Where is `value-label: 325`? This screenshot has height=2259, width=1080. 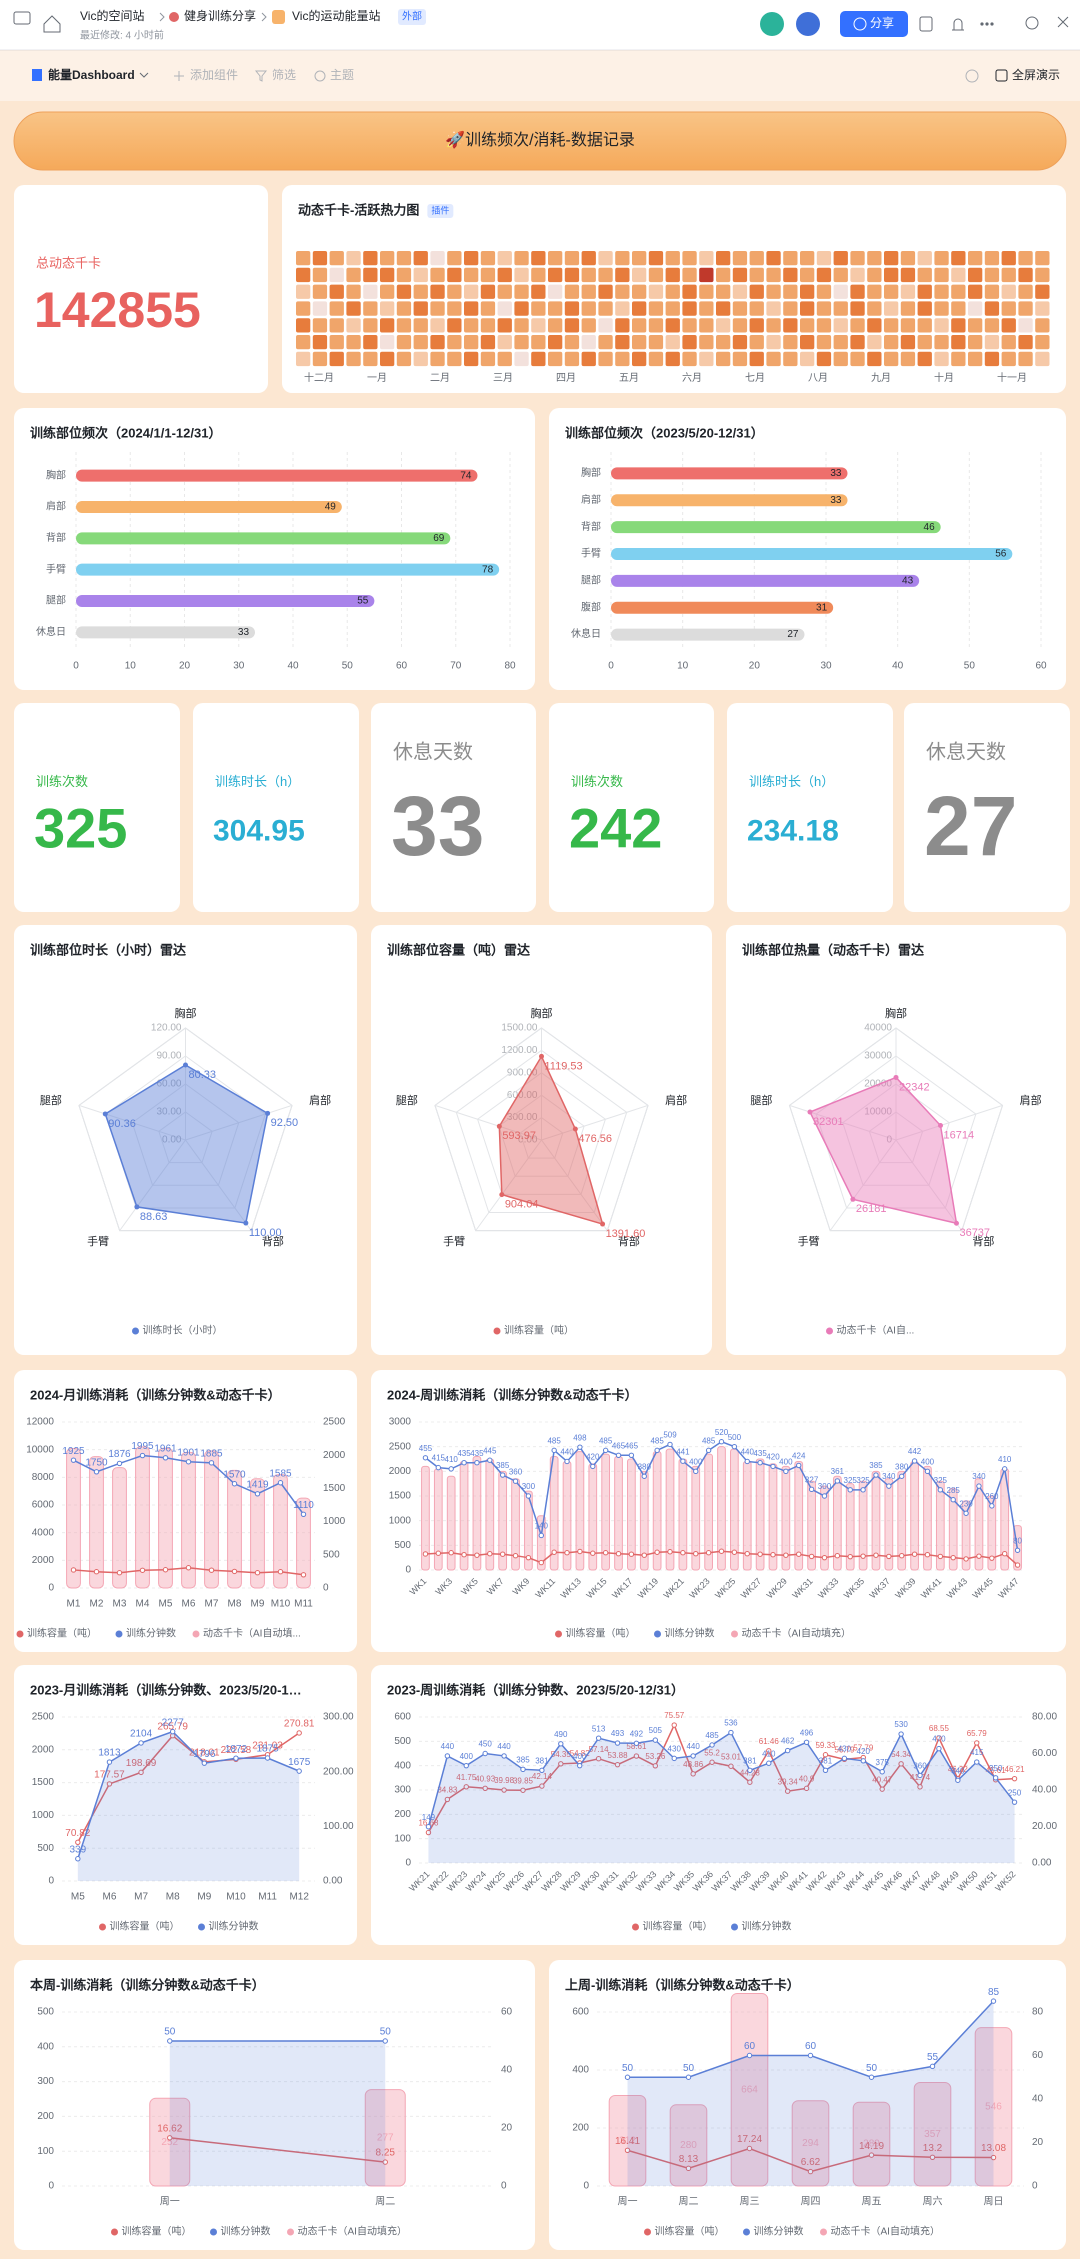
value-label: 325 is located at coordinates (851, 1480).